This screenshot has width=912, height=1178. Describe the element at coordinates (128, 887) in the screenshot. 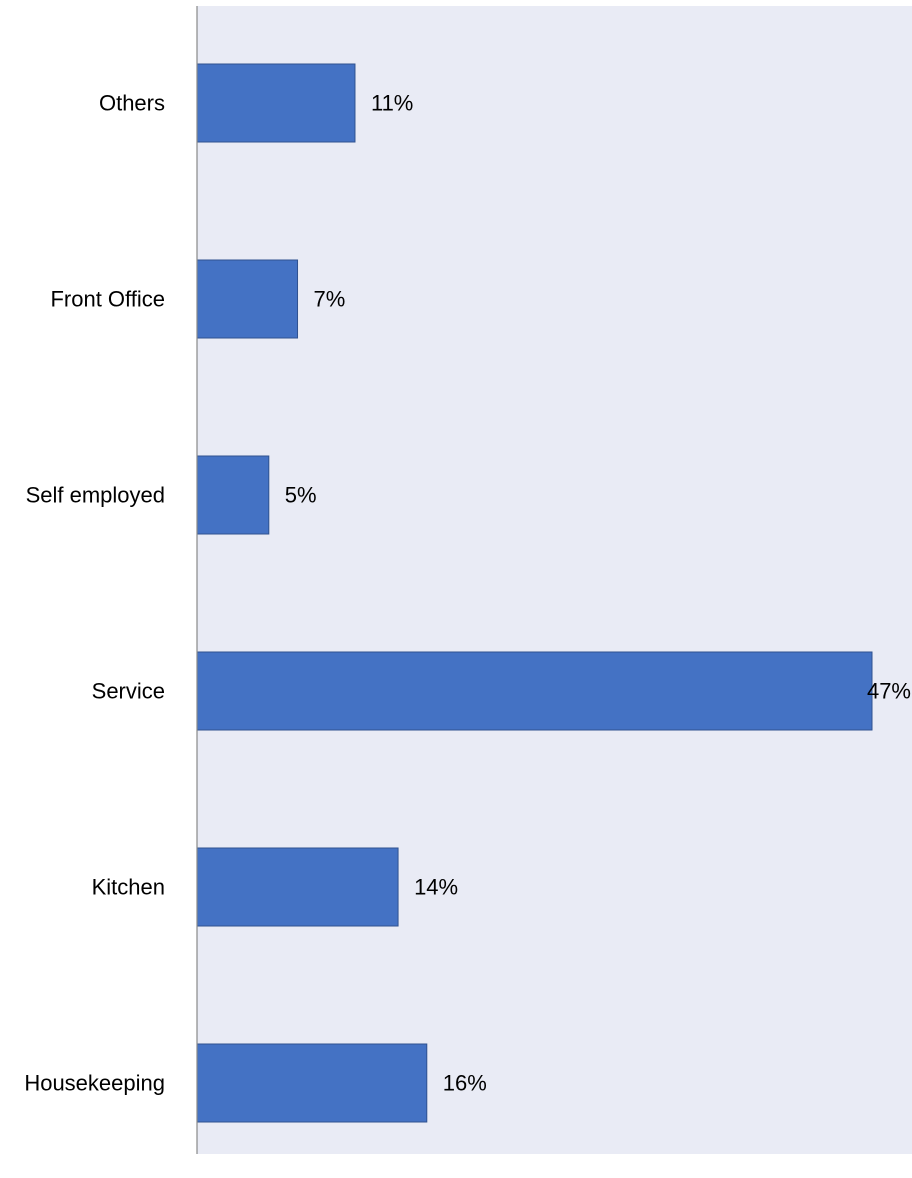

I see `category-label-kitchen: Kitchen` at that location.